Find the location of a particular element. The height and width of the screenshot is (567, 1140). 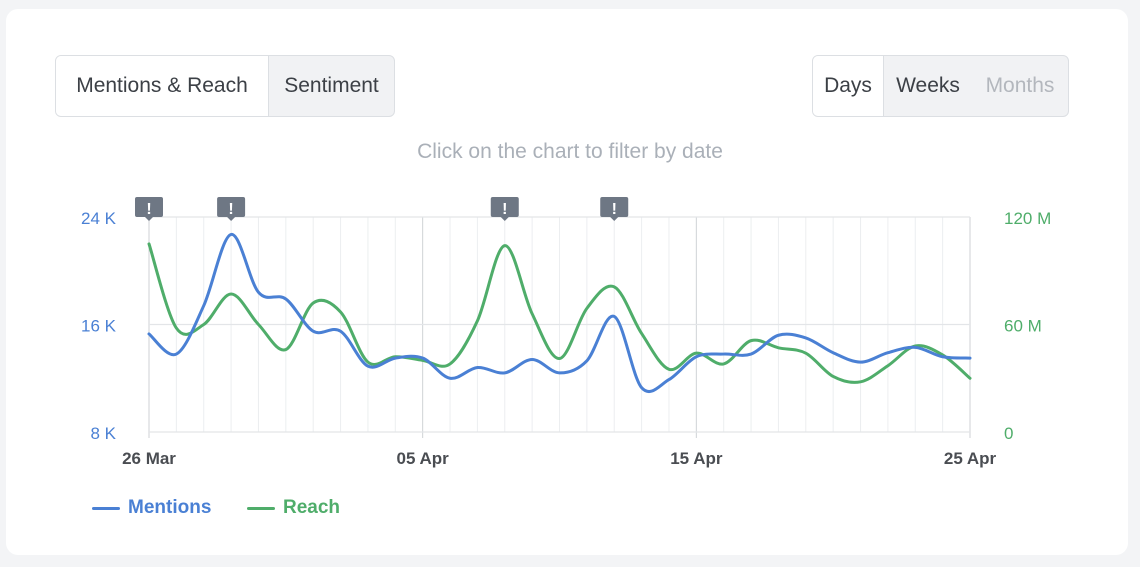

metric-tab-group: Mentions & Reach Sentiment is located at coordinates (225, 86).